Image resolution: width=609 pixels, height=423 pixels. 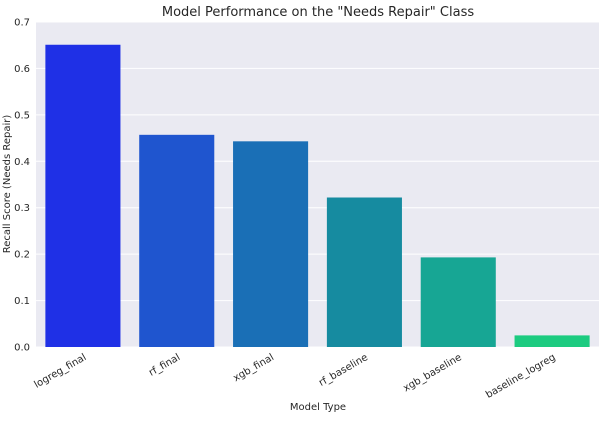 I want to click on x-tick-label: baseline_logreg, so click(x=521, y=376).